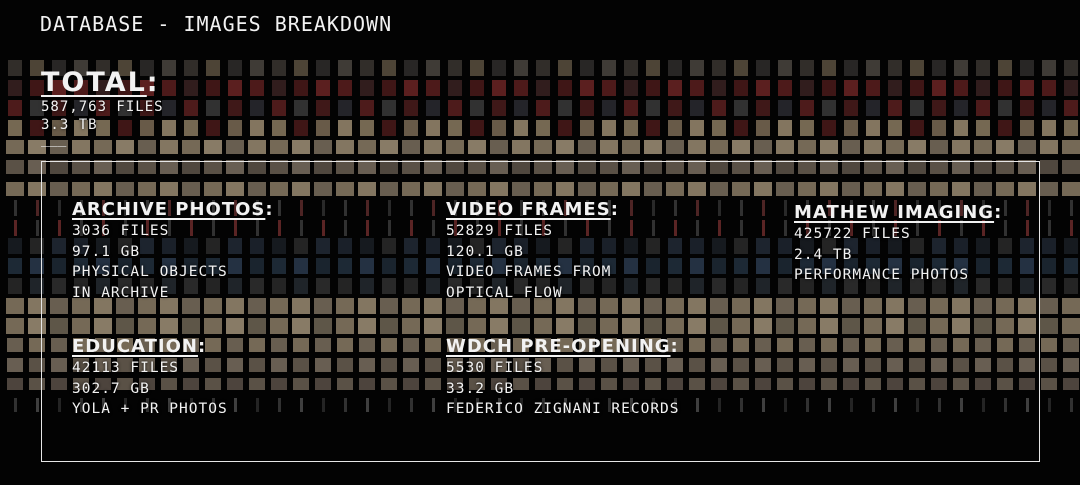 The image size is (1080, 485). I want to click on category-size: 97.1 GB, so click(106, 251).